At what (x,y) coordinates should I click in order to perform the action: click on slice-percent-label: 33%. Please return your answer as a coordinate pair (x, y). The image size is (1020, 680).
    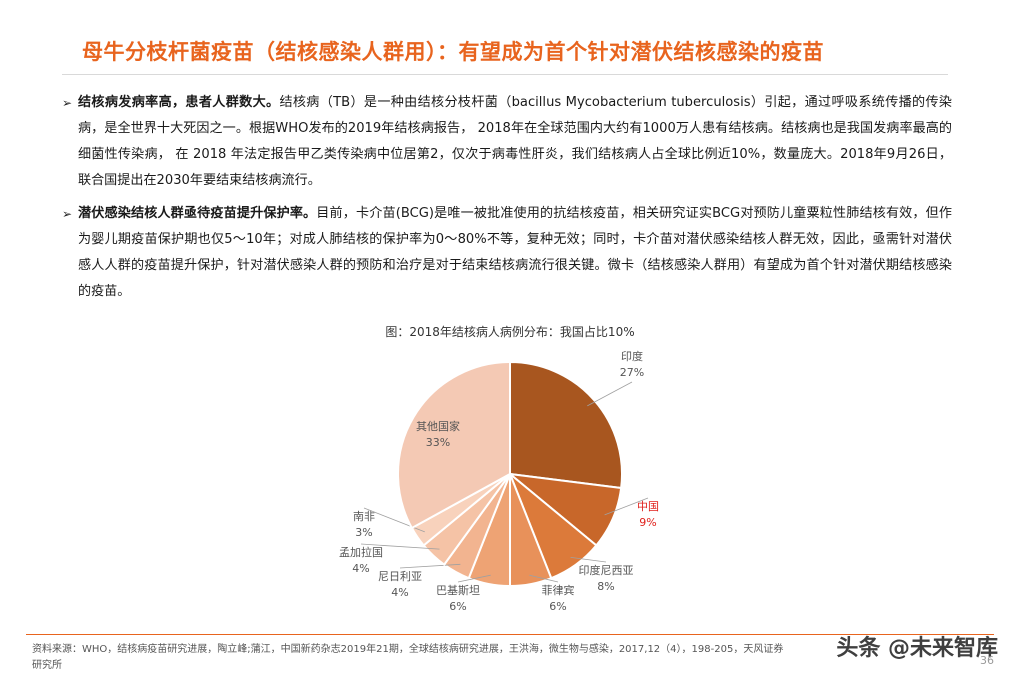
    Looking at the image, I should click on (438, 442).